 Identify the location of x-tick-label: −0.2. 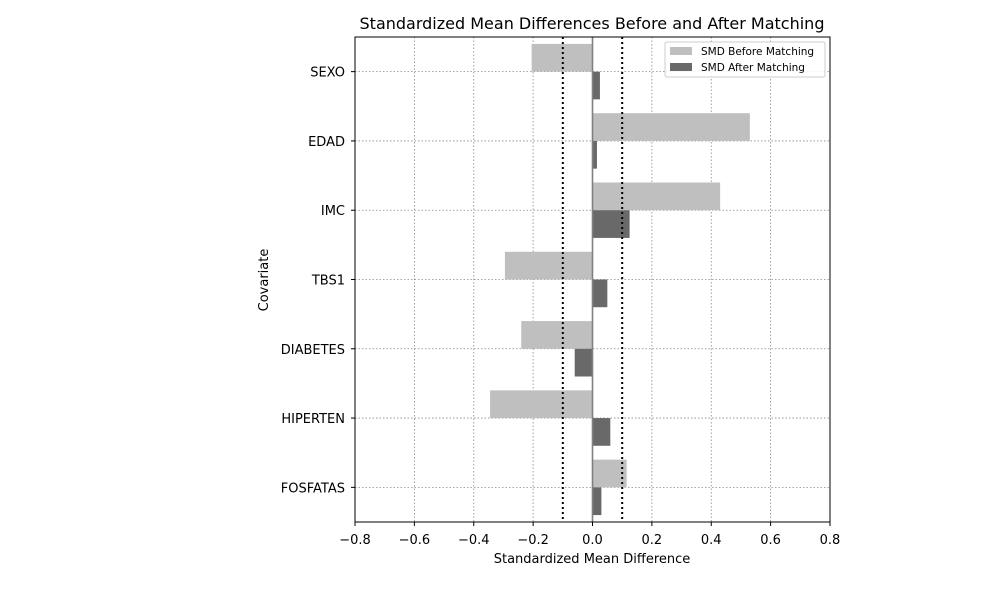
(533, 540).